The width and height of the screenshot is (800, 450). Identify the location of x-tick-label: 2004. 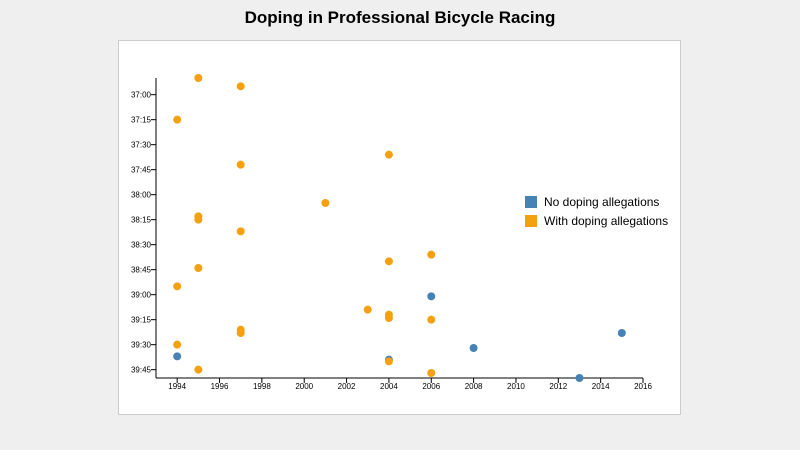
(389, 386).